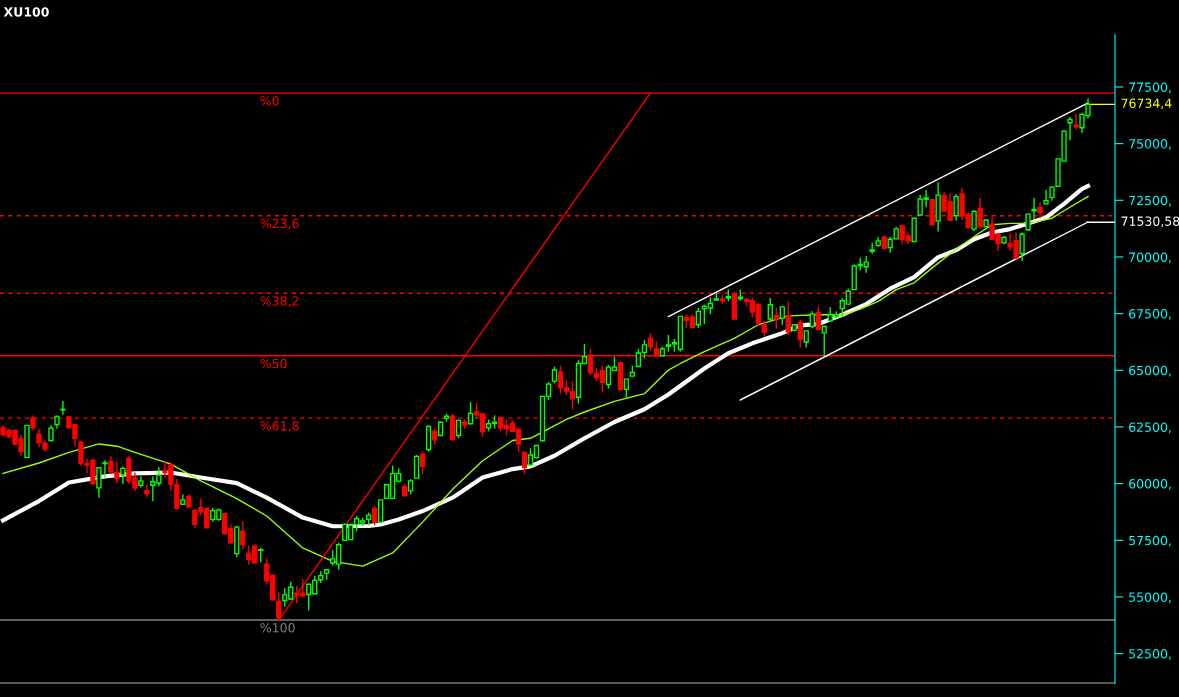  I want to click on ref-line-label: 76734,4, so click(1146, 104).